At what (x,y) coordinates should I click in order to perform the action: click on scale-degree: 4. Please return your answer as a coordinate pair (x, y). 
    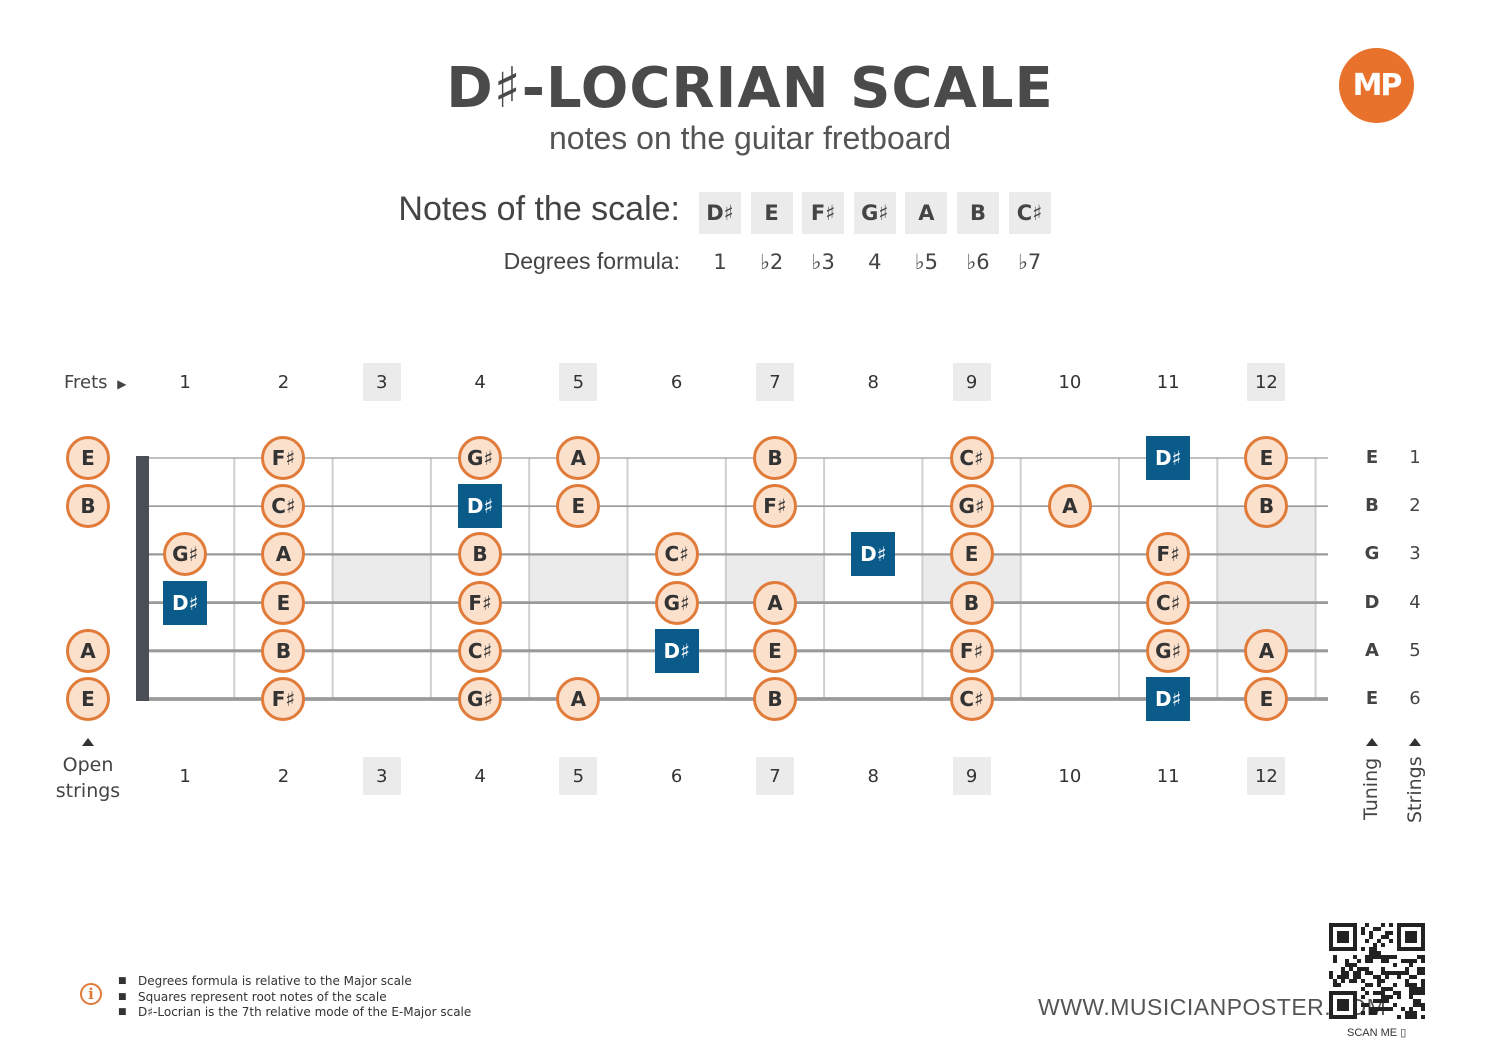
    Looking at the image, I should click on (875, 262).